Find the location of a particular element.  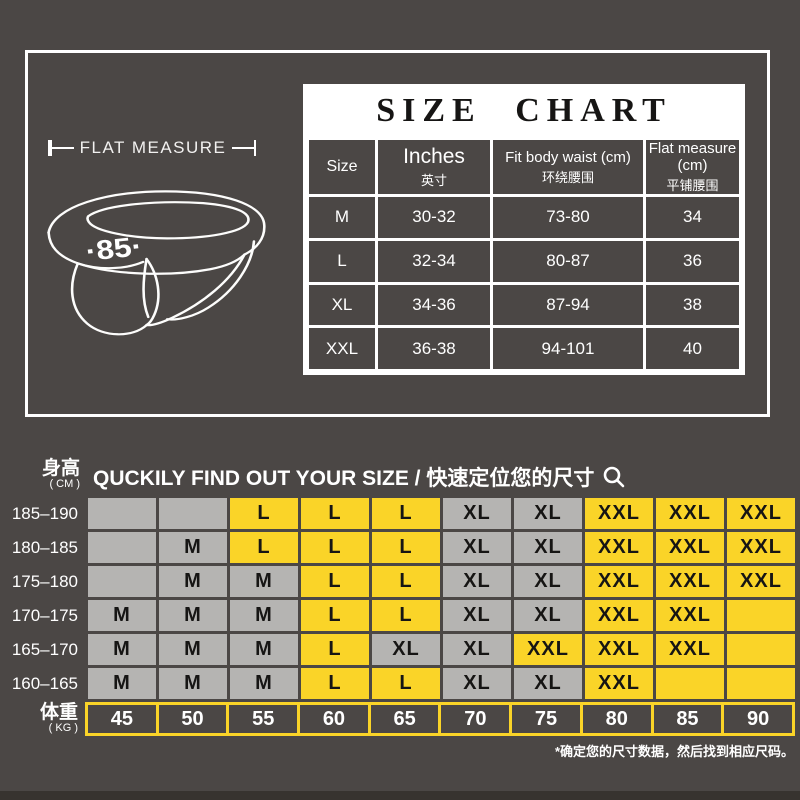

weight-cell: 85 is located at coordinates (687, 719).